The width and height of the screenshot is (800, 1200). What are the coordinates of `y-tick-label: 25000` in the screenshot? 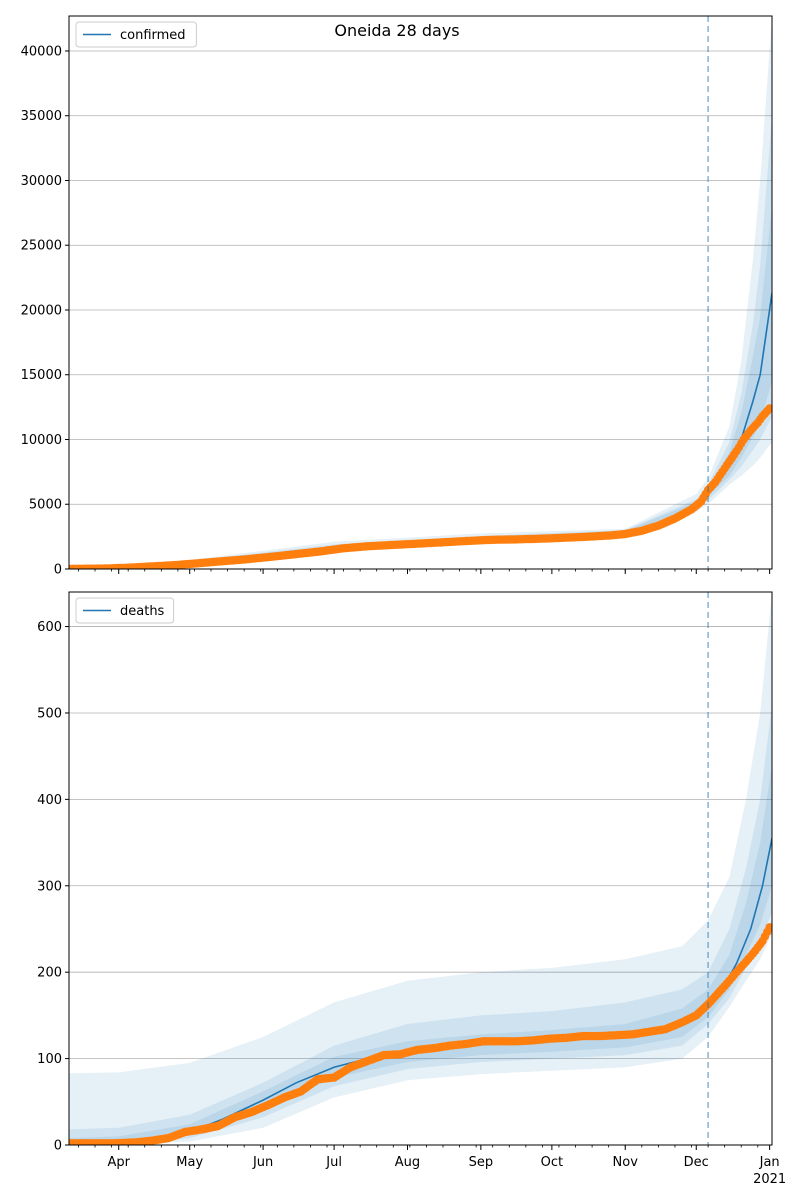 It's located at (41, 246).